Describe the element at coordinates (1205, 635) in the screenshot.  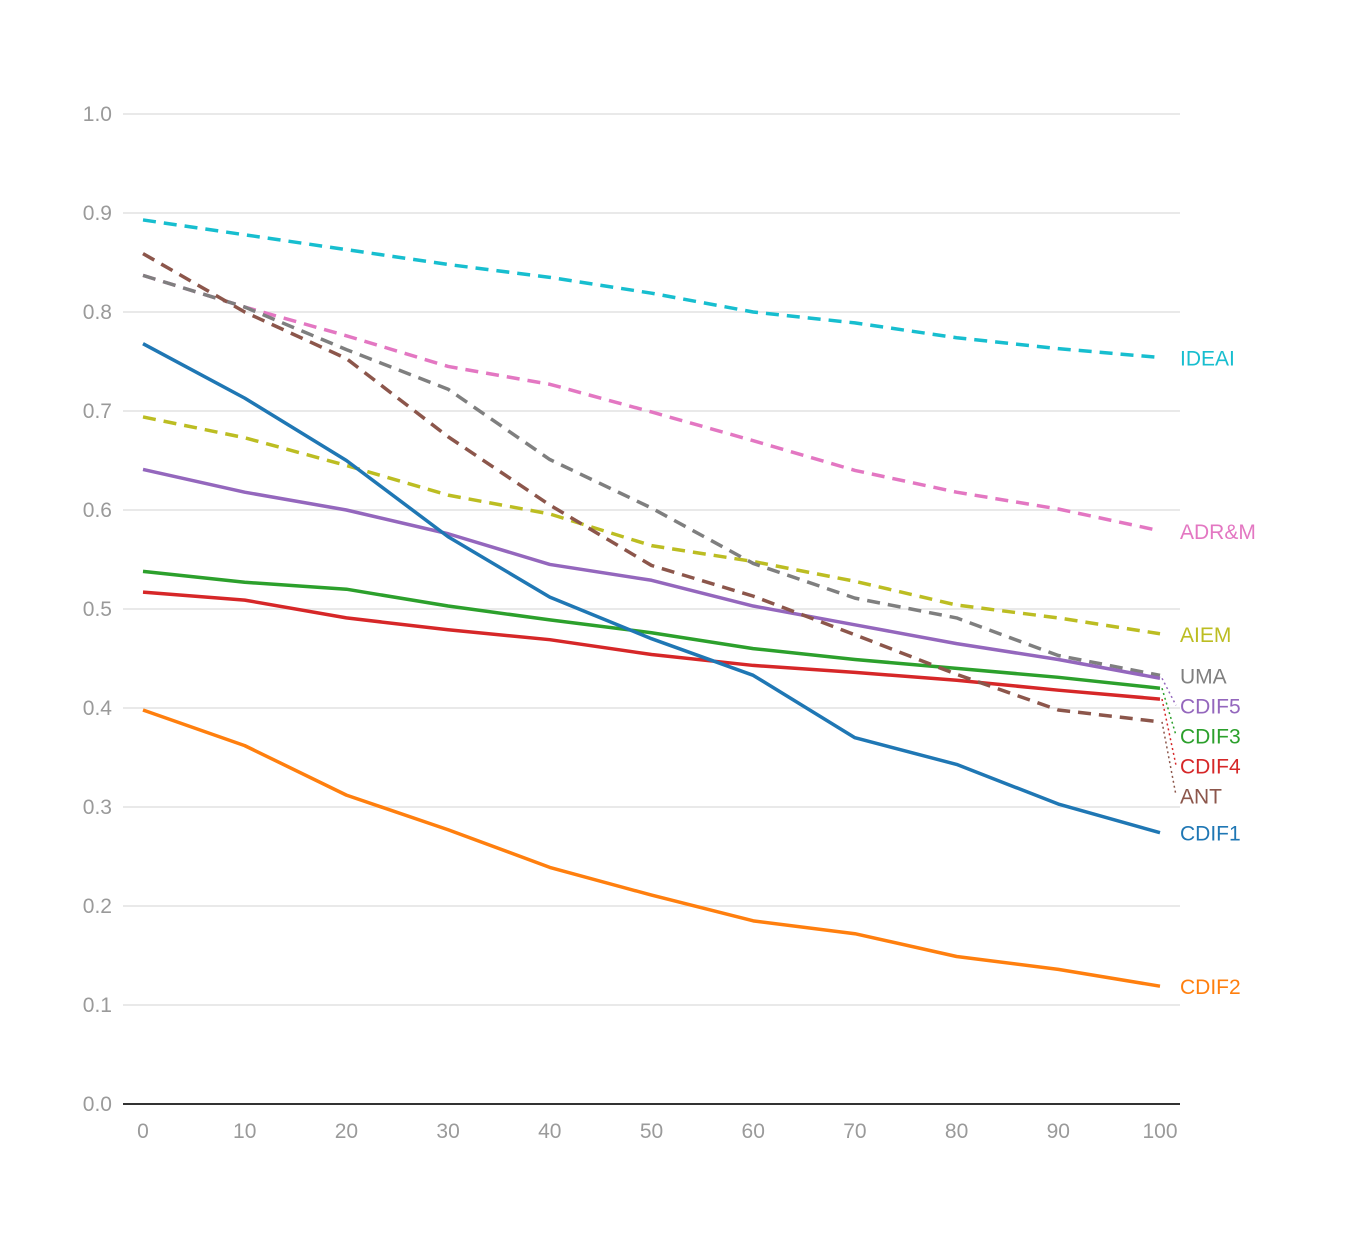
I see `series-label: AIEM` at that location.